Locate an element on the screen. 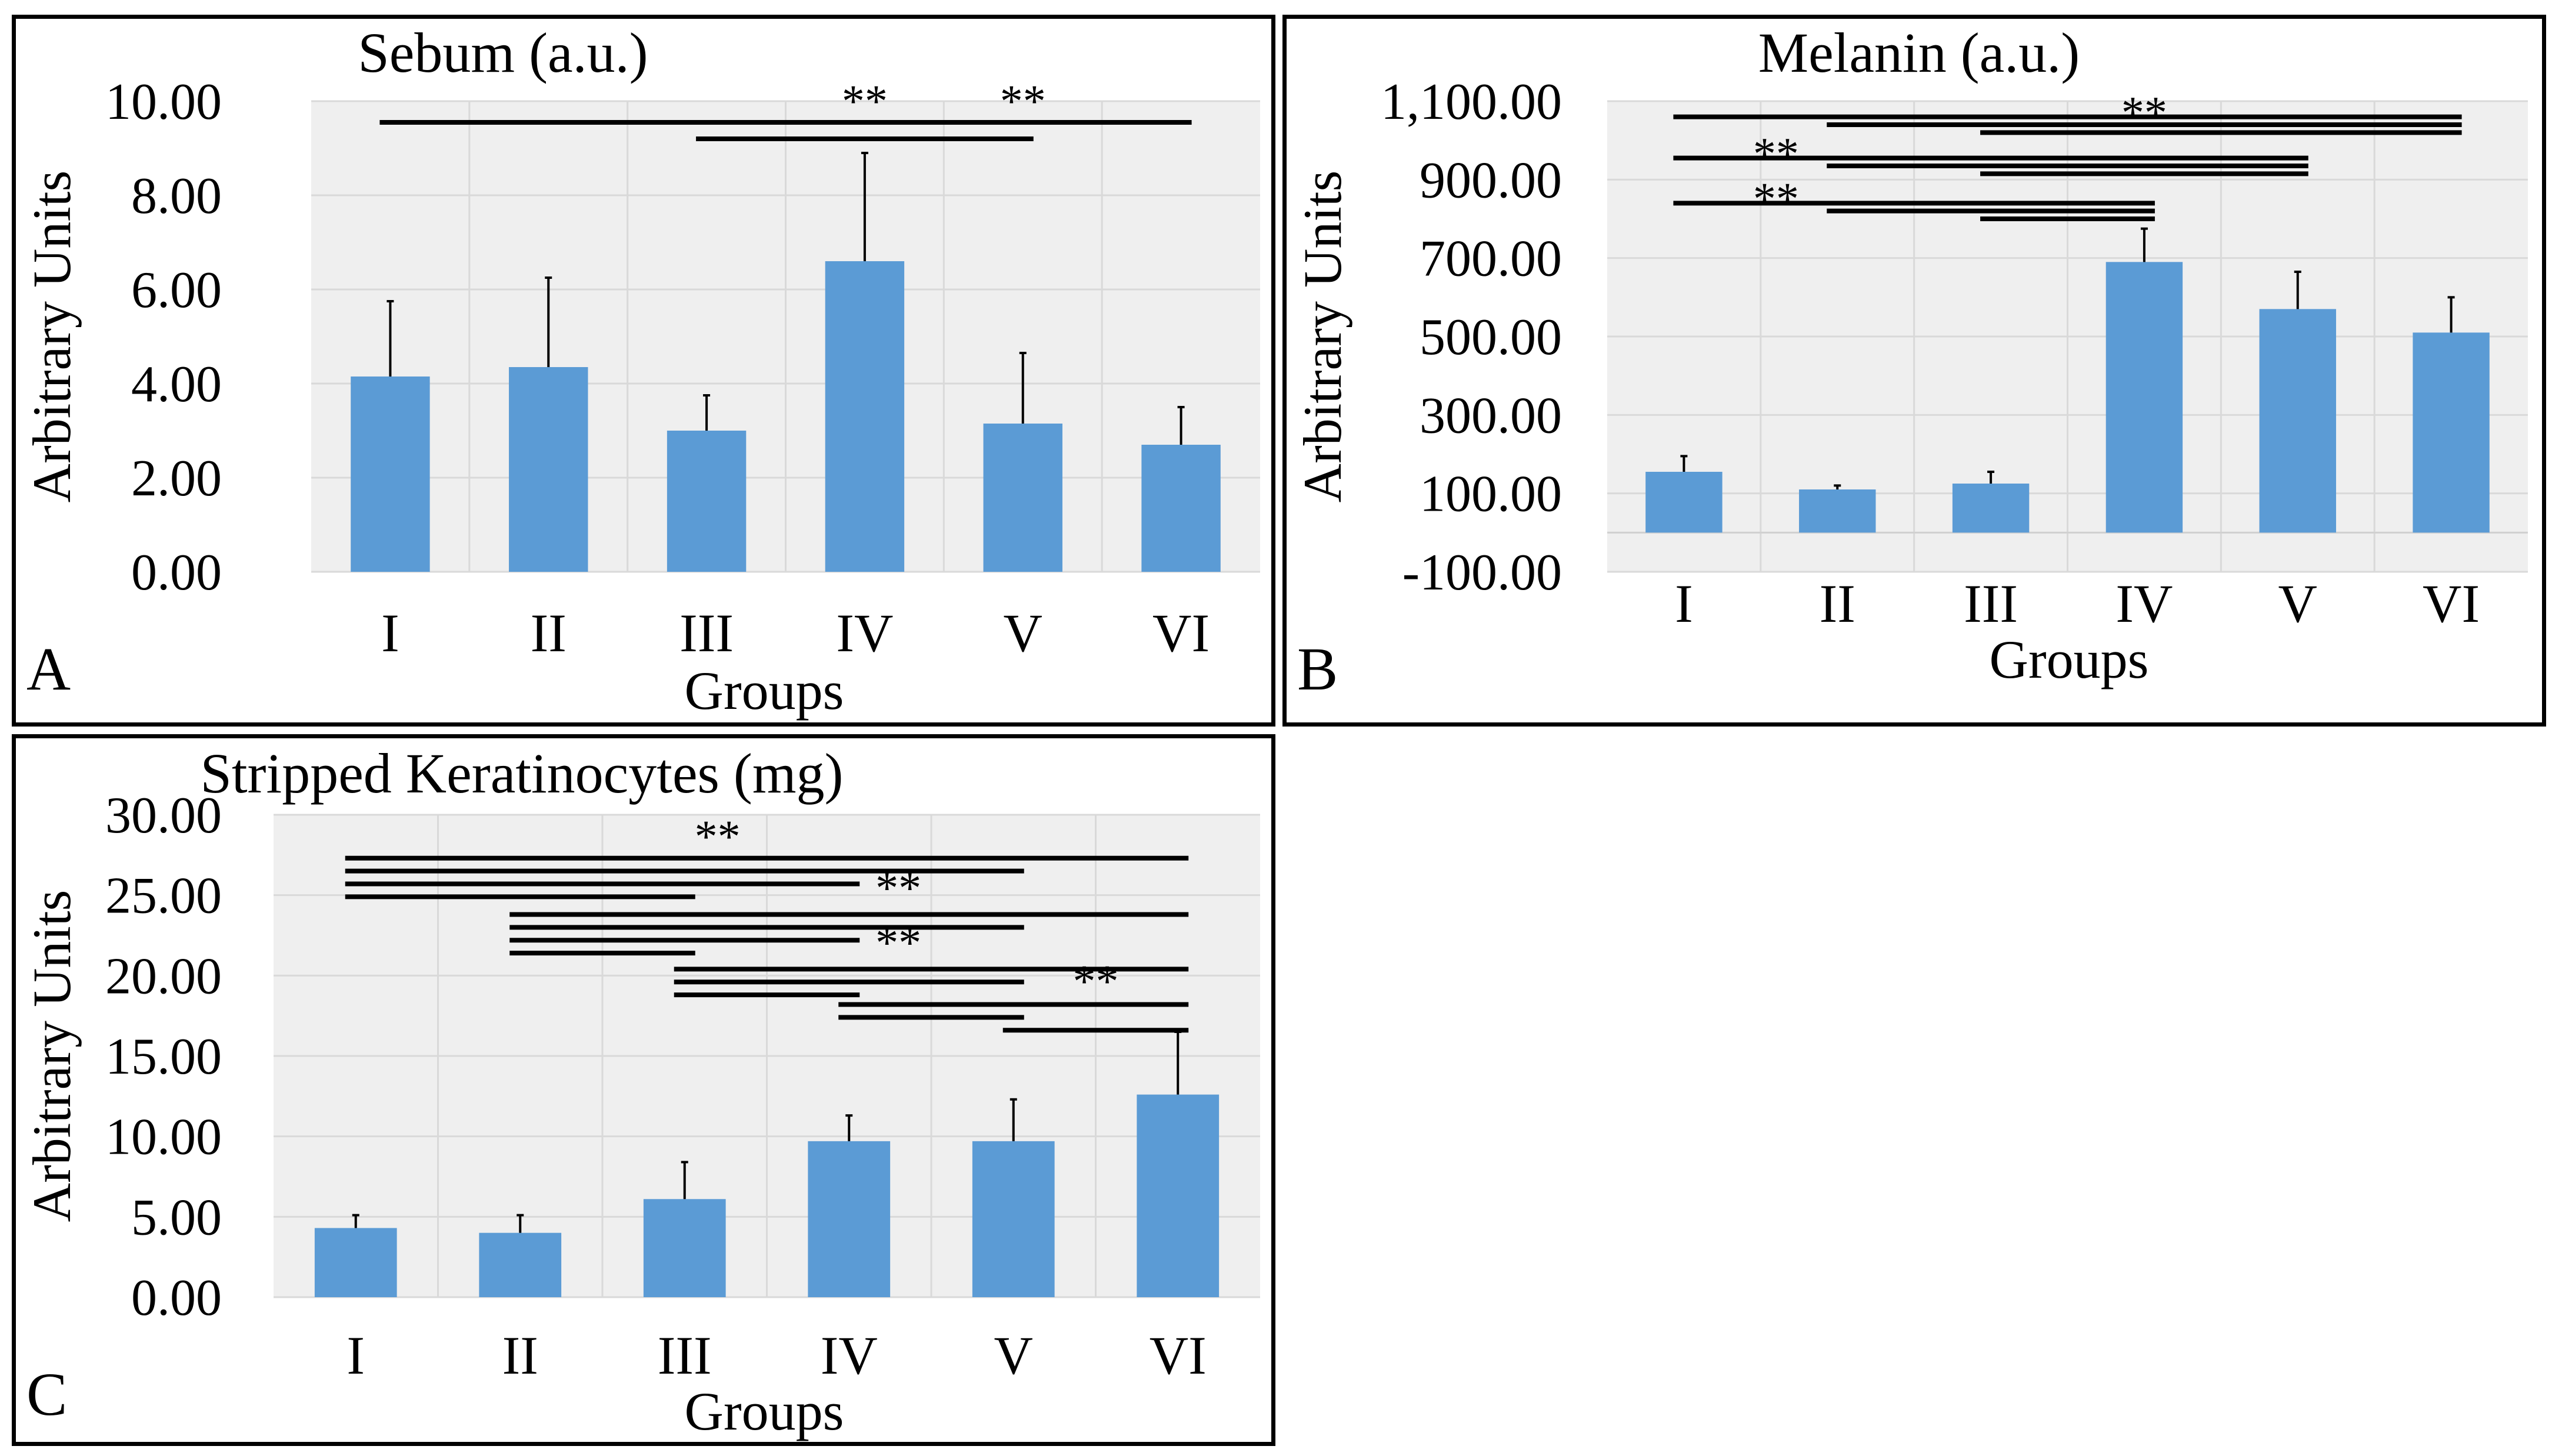 Image resolution: width=2552 pixels, height=1456 pixels. y-tick-label: 100.00 is located at coordinates (1491, 494).